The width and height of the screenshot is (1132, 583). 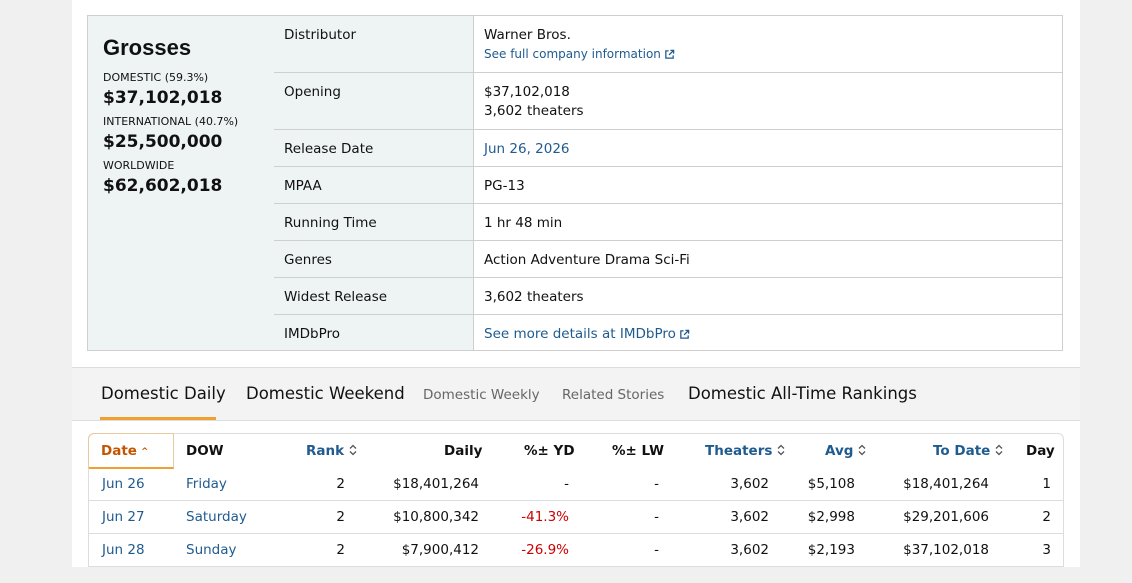 I want to click on day-cell: 1, so click(x=1046, y=484).